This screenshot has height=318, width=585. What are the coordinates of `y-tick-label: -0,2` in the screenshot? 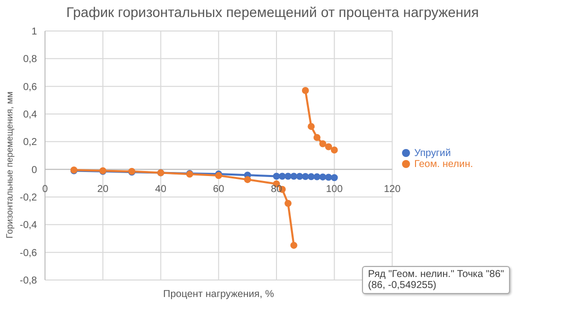 It's located at (29, 198).